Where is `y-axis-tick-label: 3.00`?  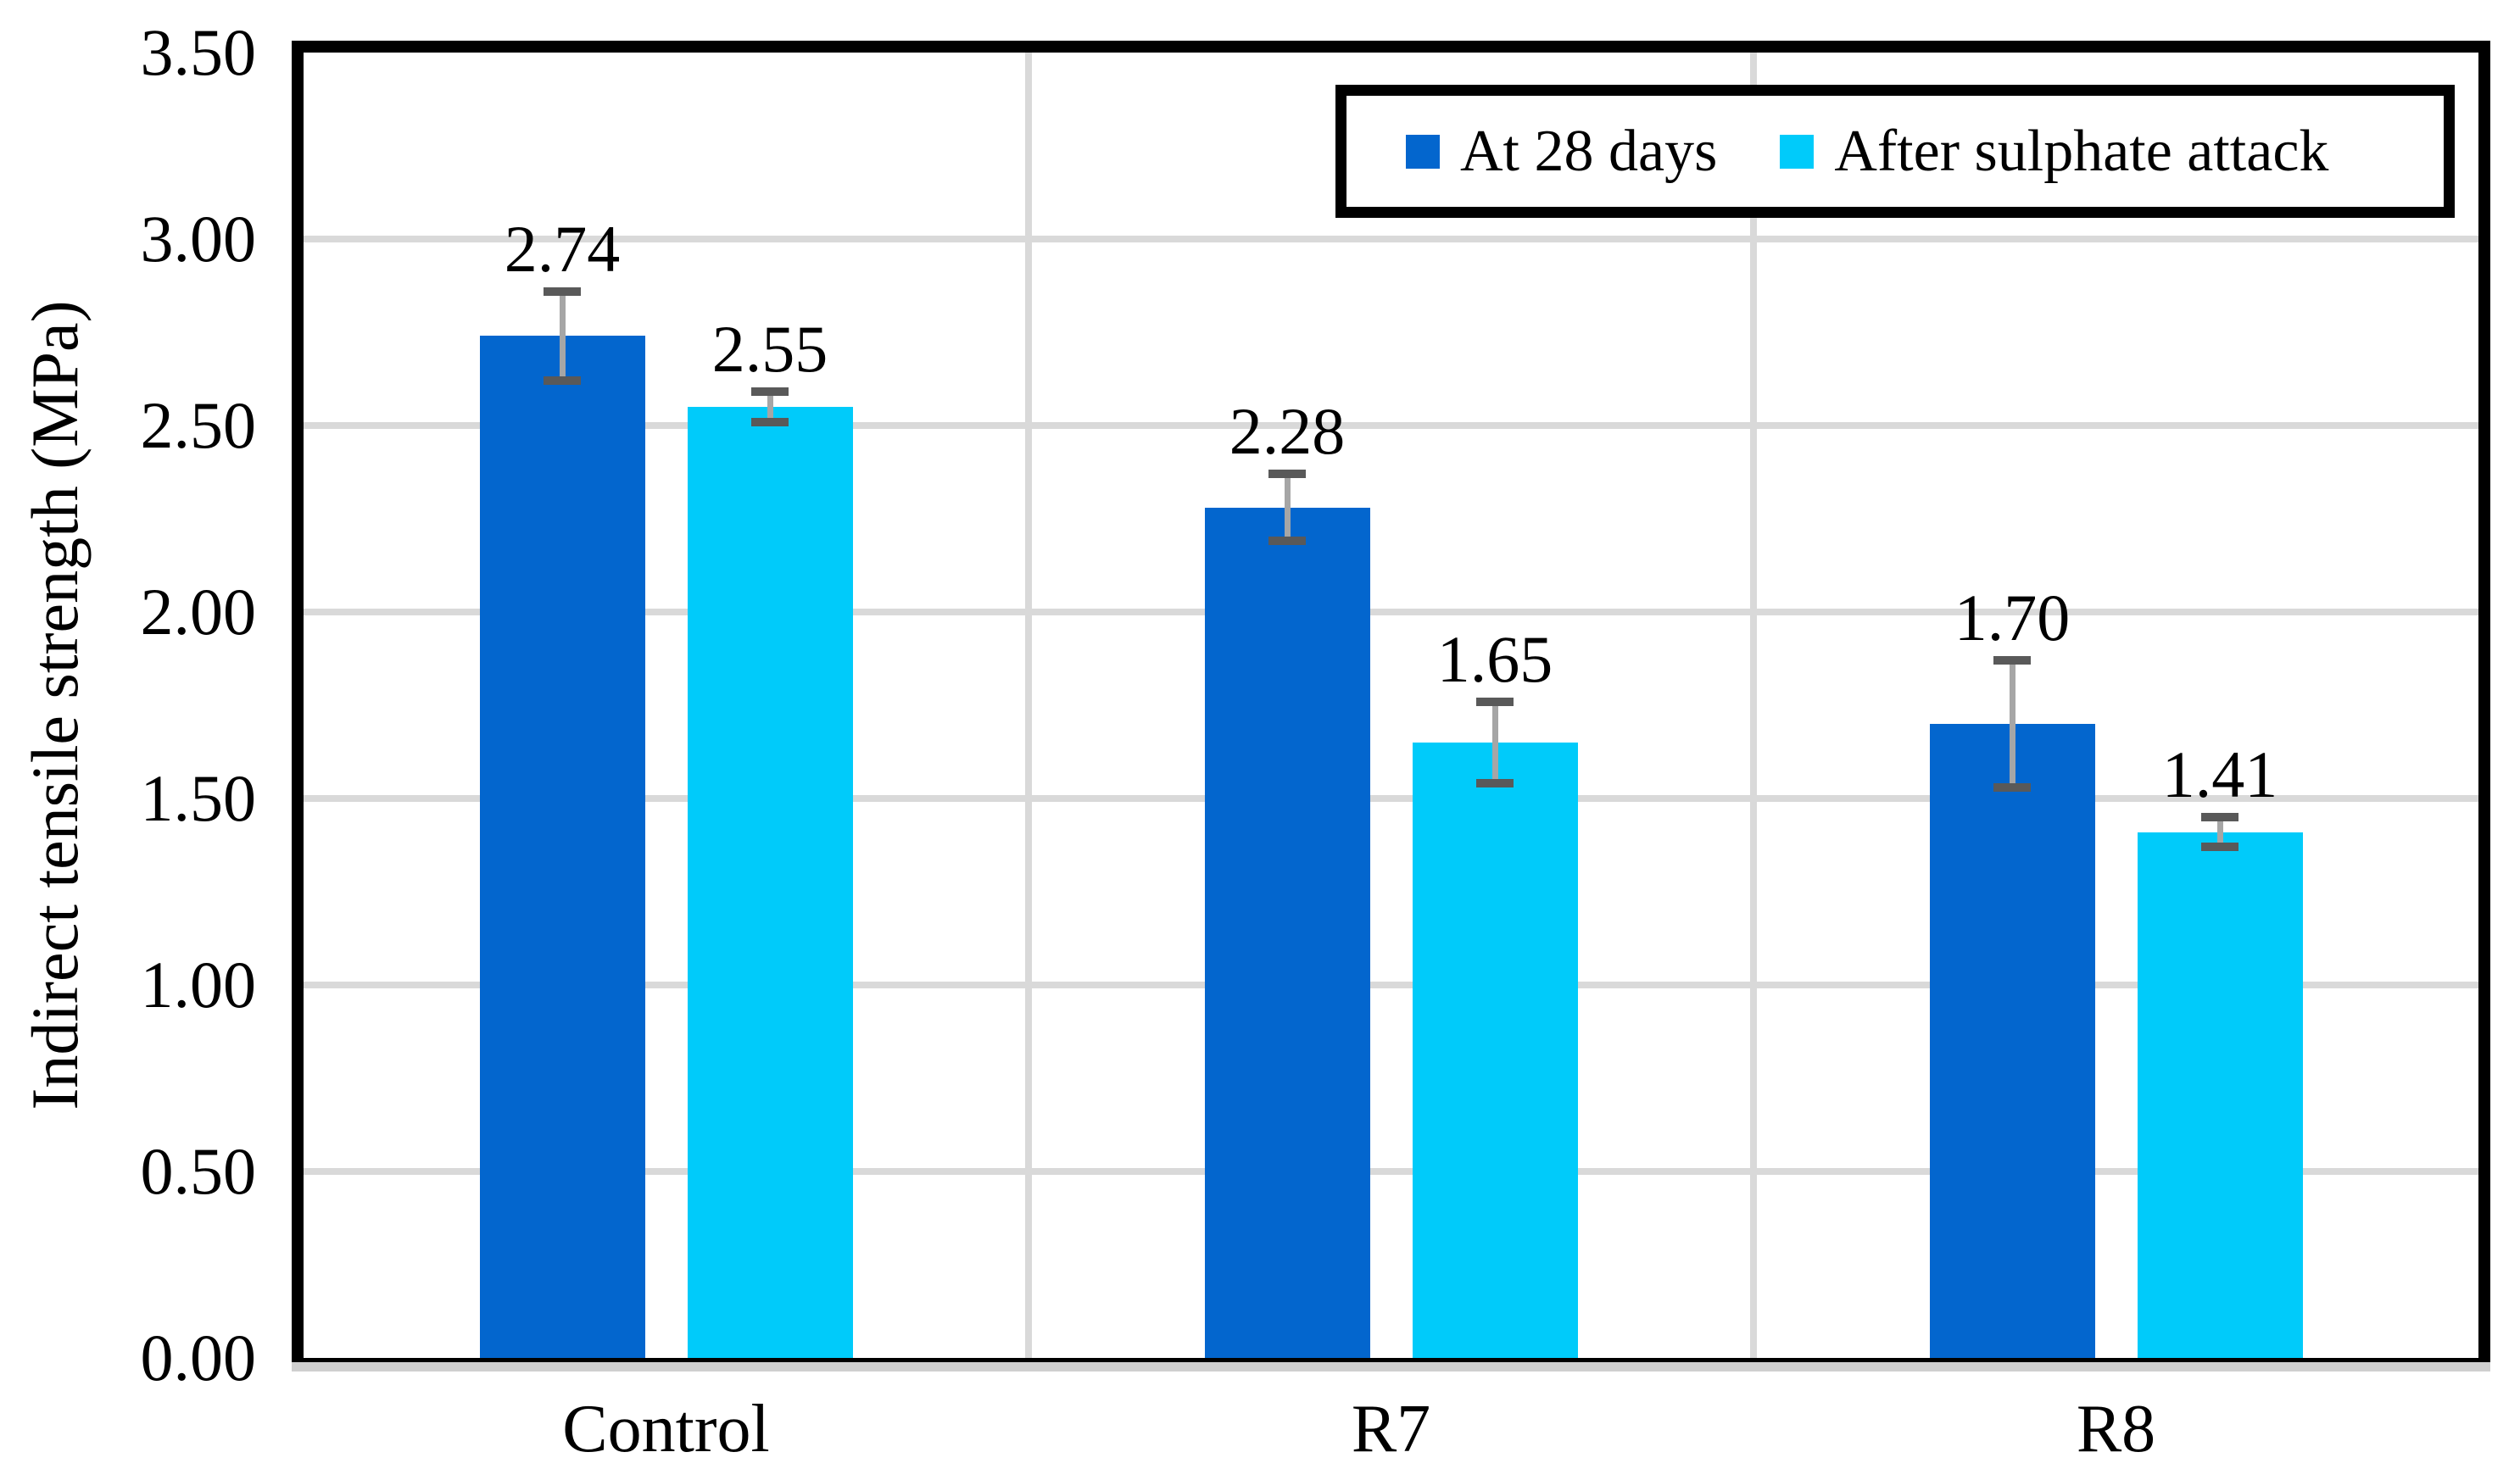 y-axis-tick-label: 3.00 is located at coordinates (198, 239).